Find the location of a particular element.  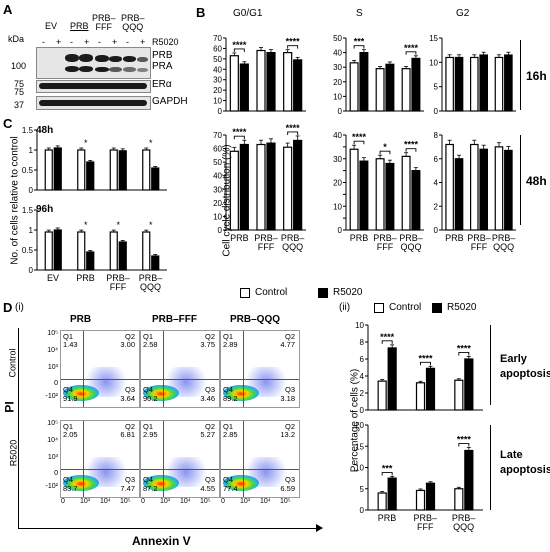

mw-marker-75a: 75 is located at coordinates (19, 84).